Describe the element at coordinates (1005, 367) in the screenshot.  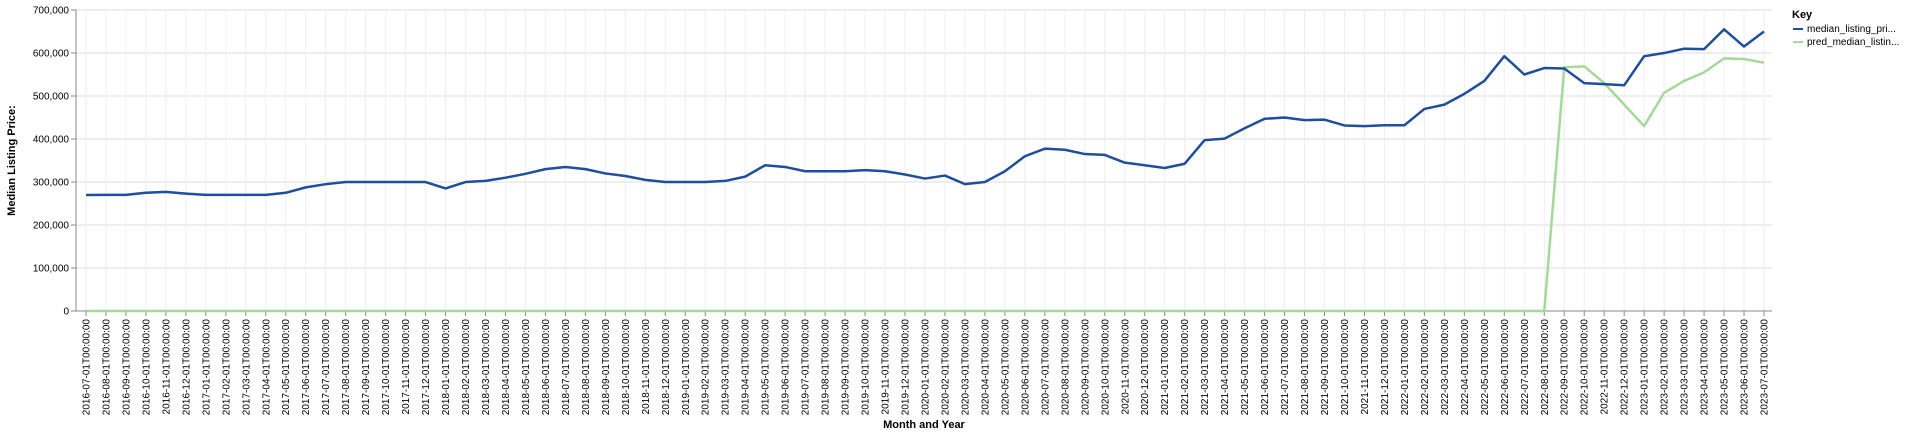
I see `x-tick-label: 2020-05-01T00:00:00` at that location.